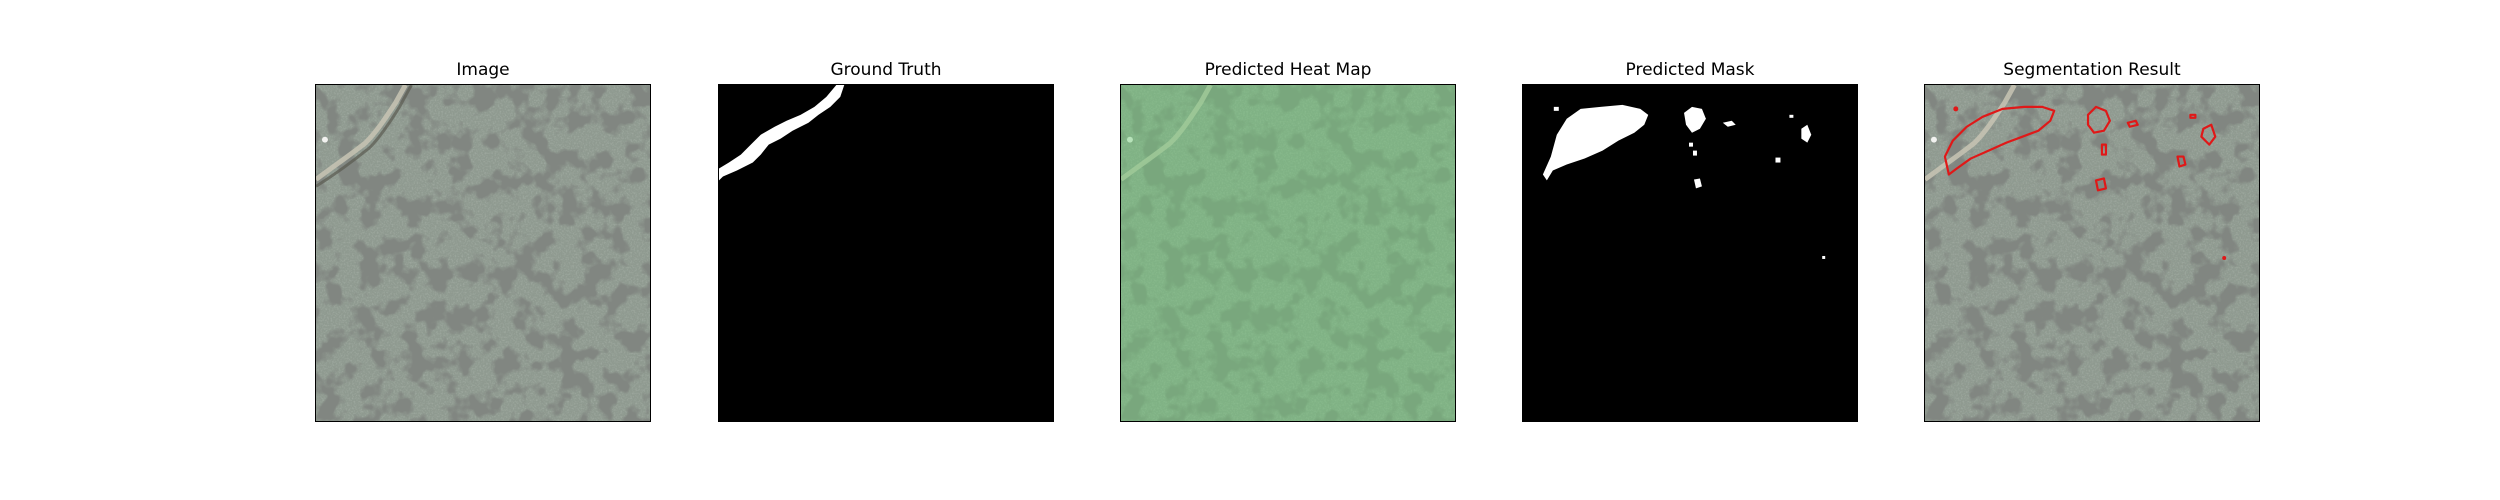 This screenshot has width=2500, height=500. Describe the element at coordinates (483, 70) in the screenshot. I see `panel-title: Image` at that location.